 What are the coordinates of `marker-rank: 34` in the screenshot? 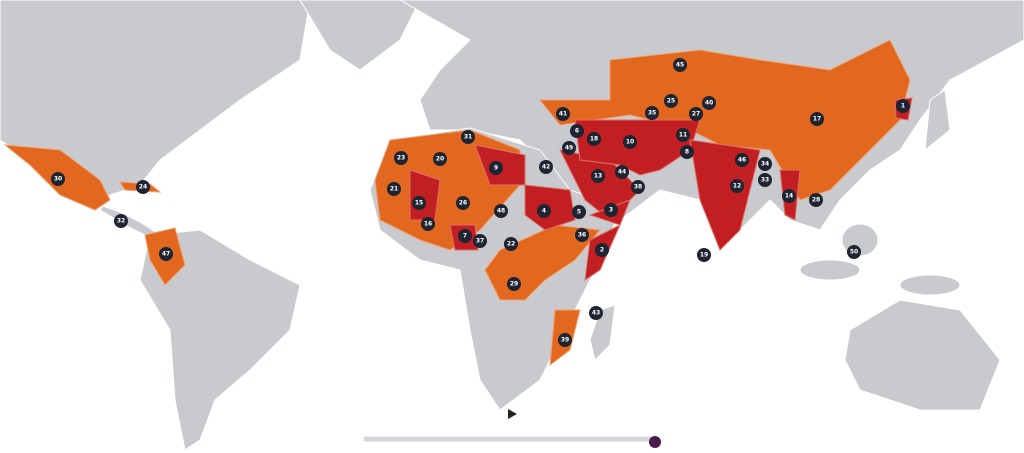 It's located at (765, 164).